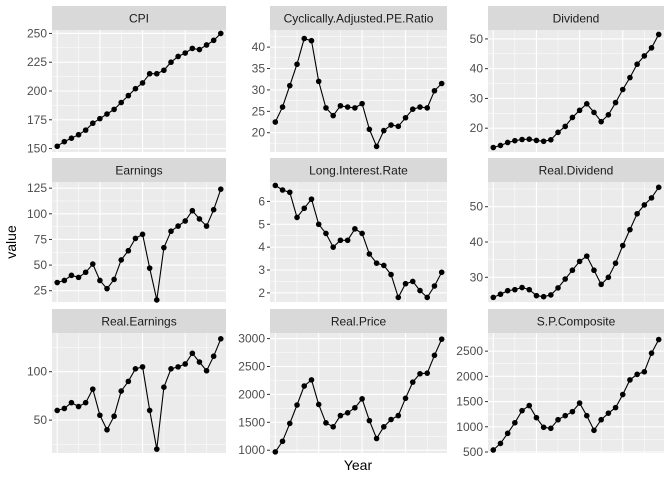 The height and width of the screenshot is (480, 672). I want to click on y-tick-label: 175, so click(37, 120).